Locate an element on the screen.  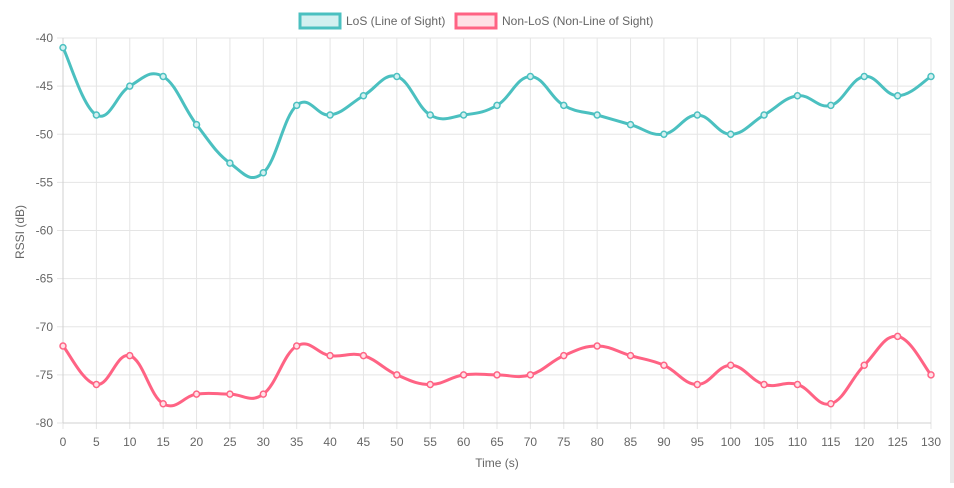
x-tick-label: 55 is located at coordinates (431, 442).